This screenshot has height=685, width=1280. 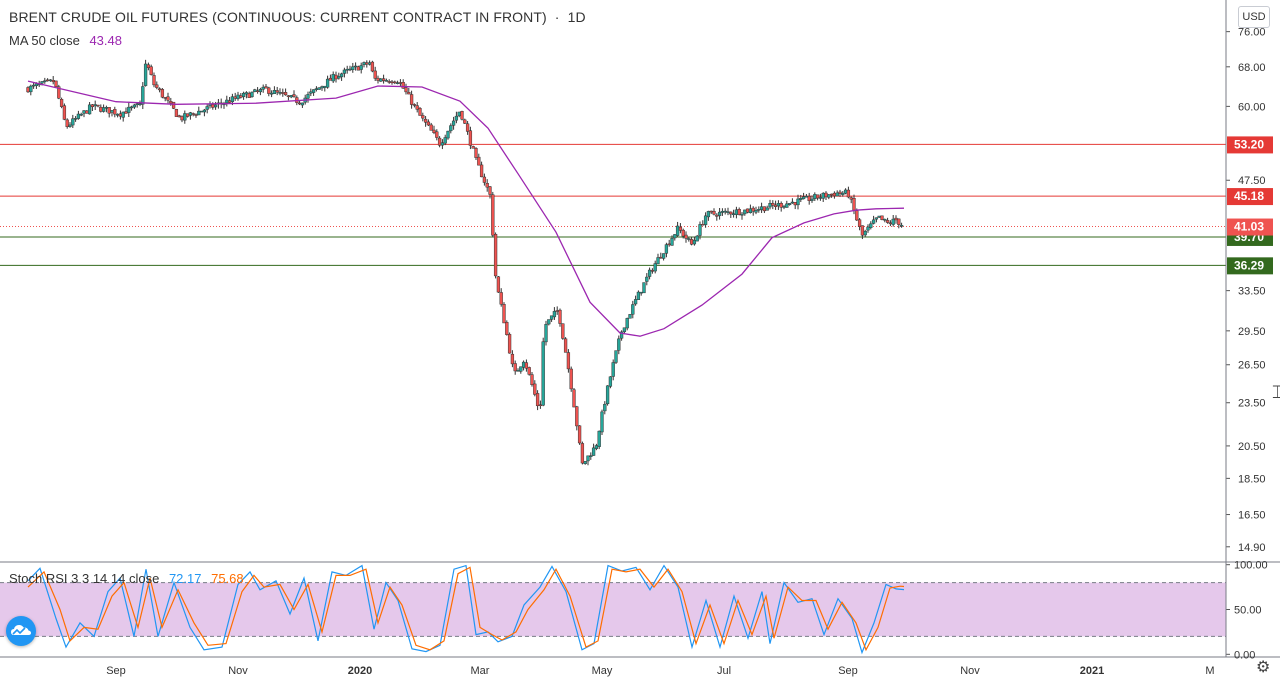 I want to click on x-tick-label: May, so click(x=602, y=671).